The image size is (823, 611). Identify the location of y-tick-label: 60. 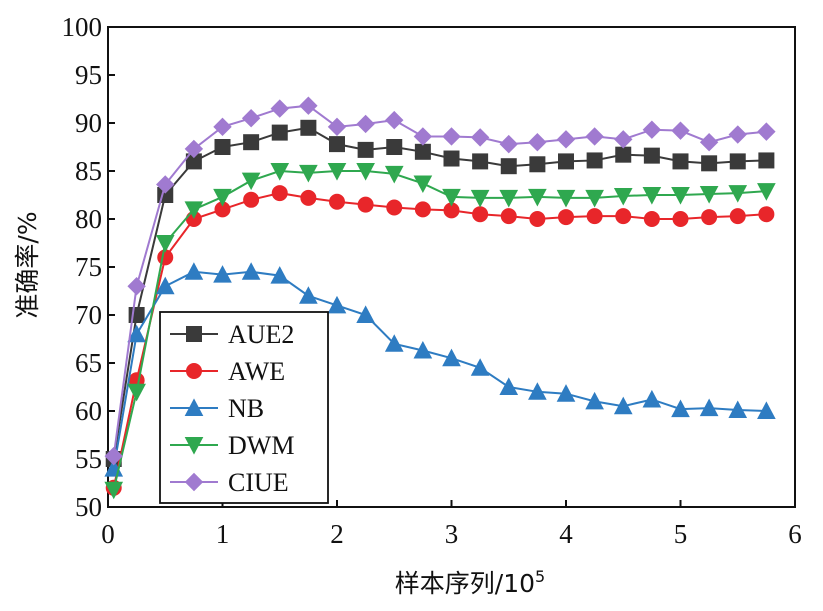
(88, 411).